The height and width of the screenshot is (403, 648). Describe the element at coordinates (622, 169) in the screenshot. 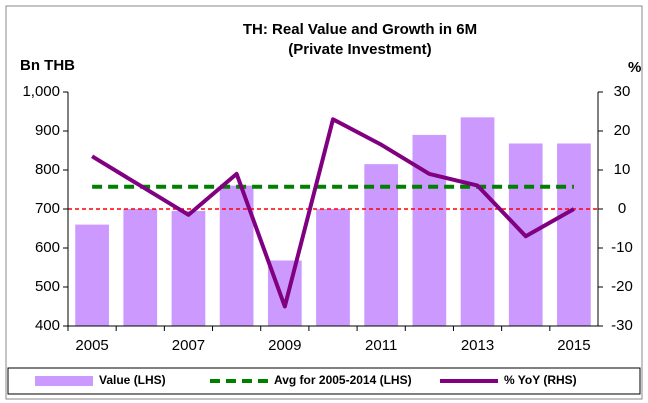

I see `y2-tick-label: 10` at that location.